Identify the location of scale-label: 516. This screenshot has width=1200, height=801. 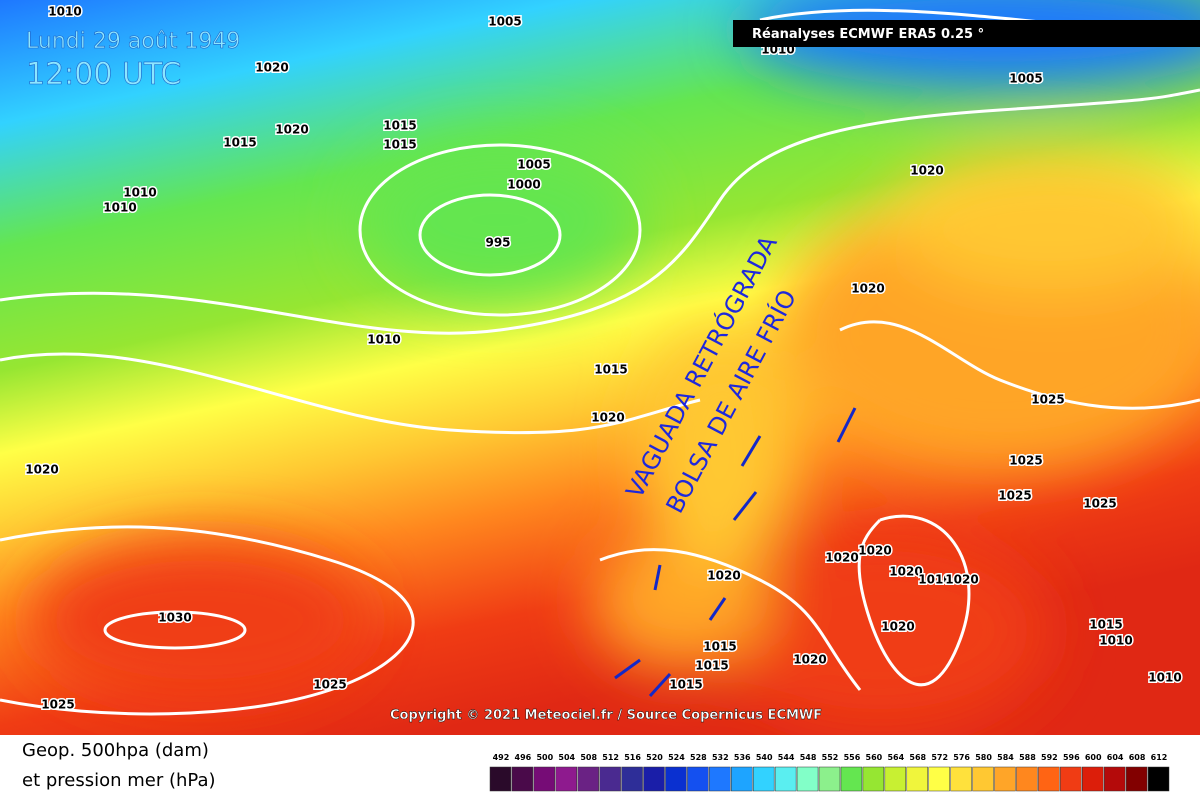
(632, 757).